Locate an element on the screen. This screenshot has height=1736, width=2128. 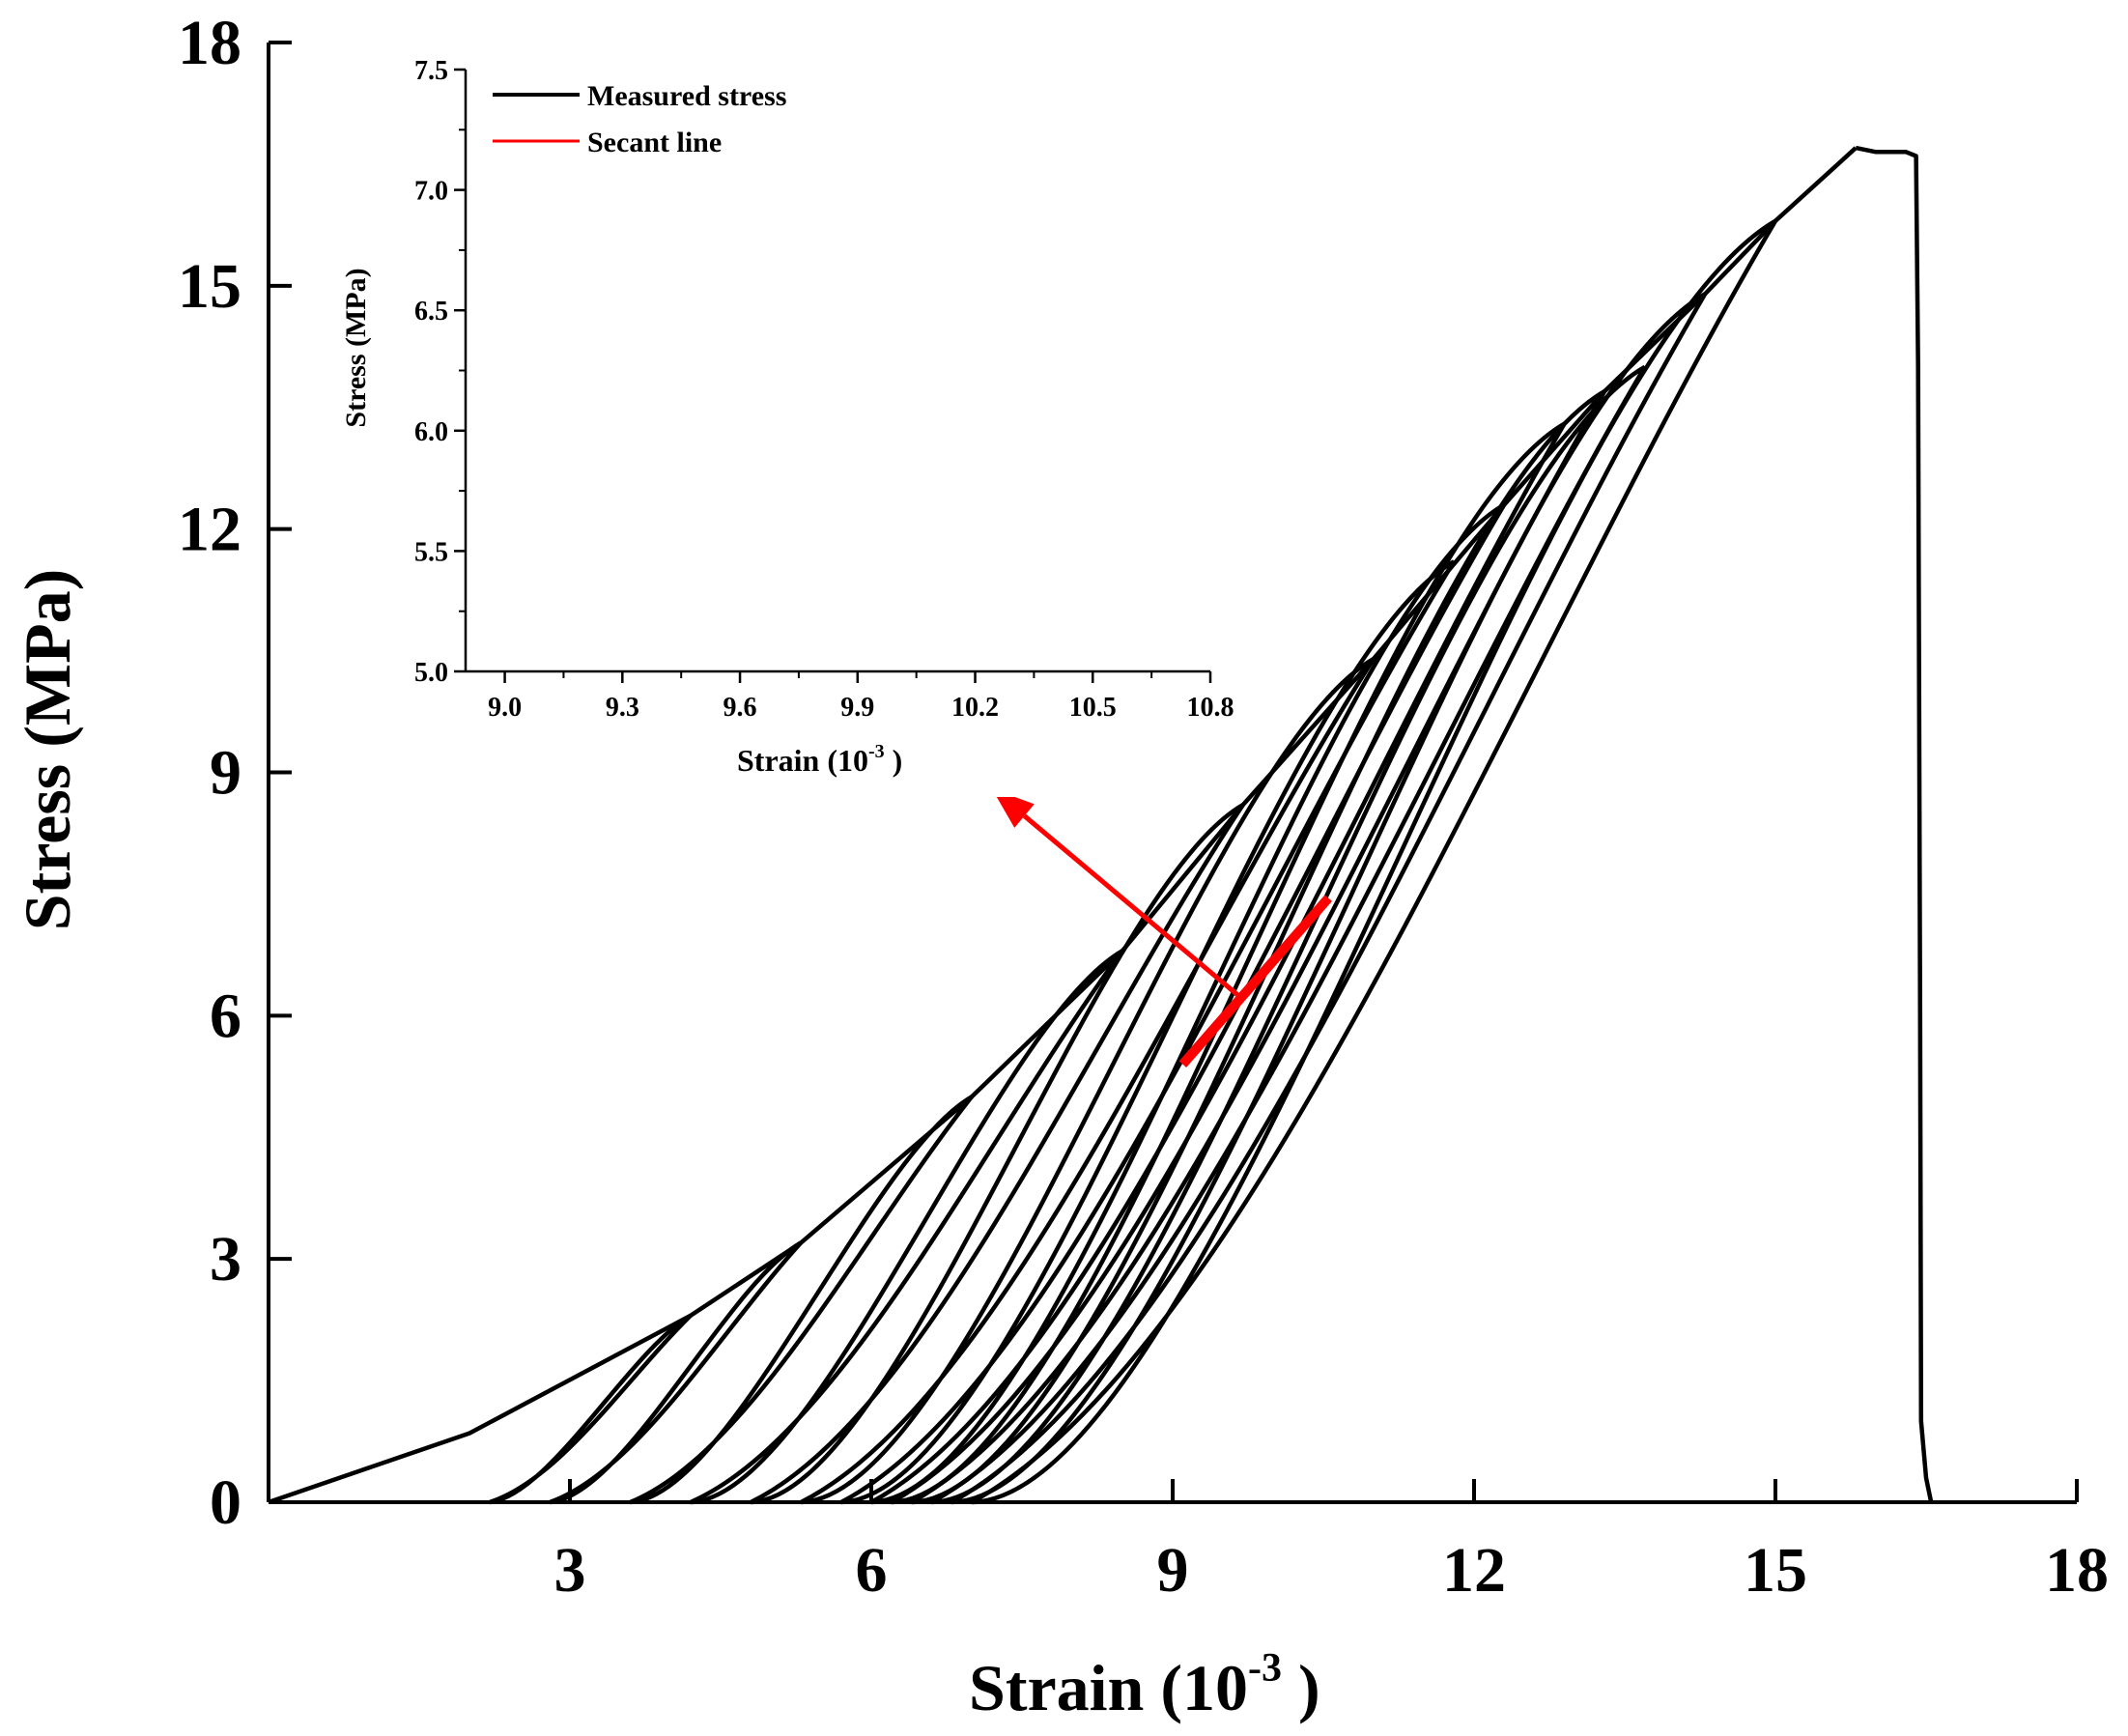
inset-x-tick-label: 9.6 is located at coordinates (740, 708).